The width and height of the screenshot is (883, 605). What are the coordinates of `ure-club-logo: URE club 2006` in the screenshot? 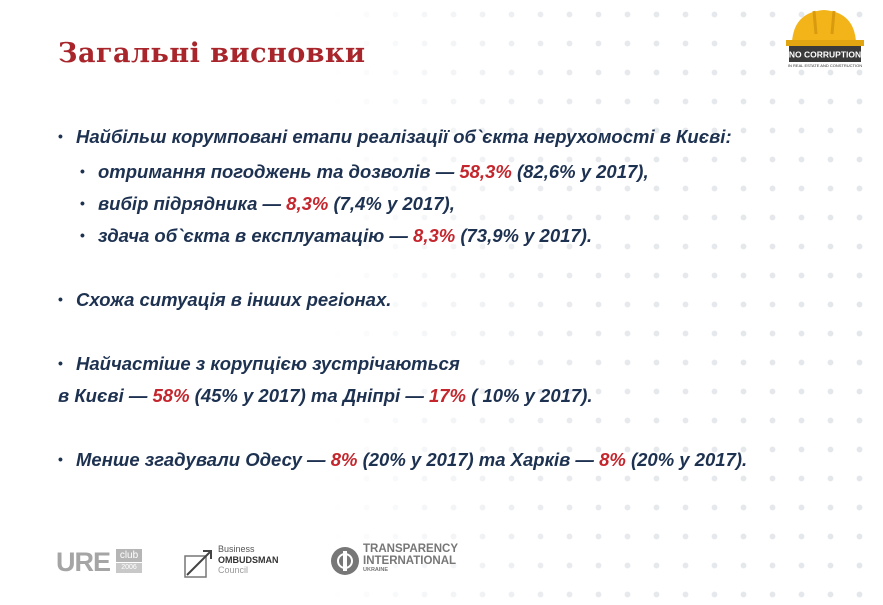 It's located at (101, 562).